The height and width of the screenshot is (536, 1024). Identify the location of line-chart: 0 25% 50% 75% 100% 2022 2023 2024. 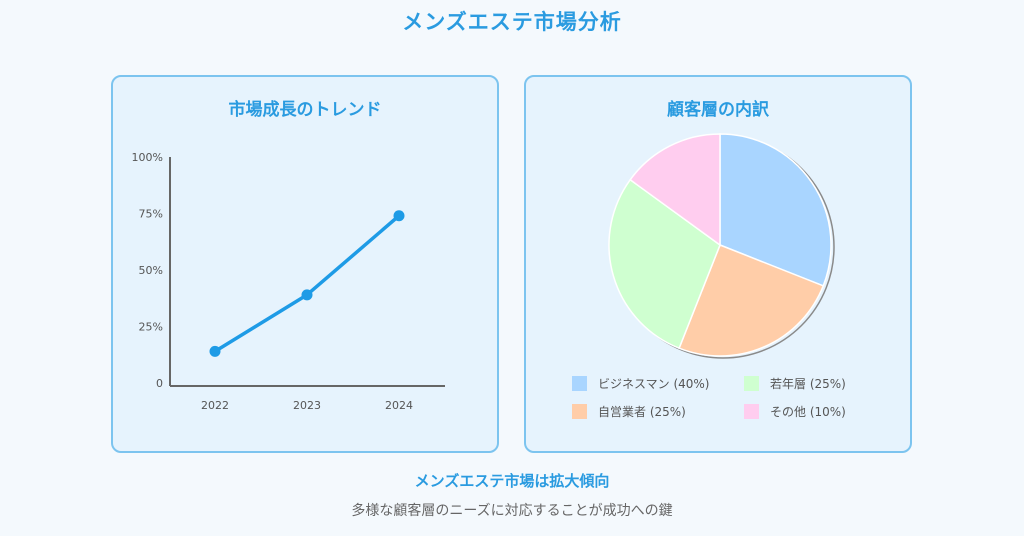
(288, 281).